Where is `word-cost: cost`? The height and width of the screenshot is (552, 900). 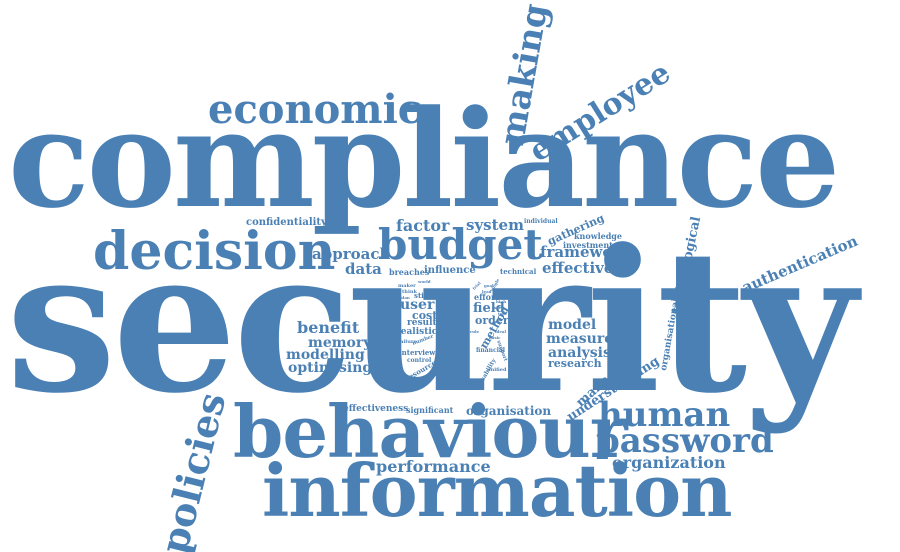 word-cost: cost is located at coordinates (425, 315).